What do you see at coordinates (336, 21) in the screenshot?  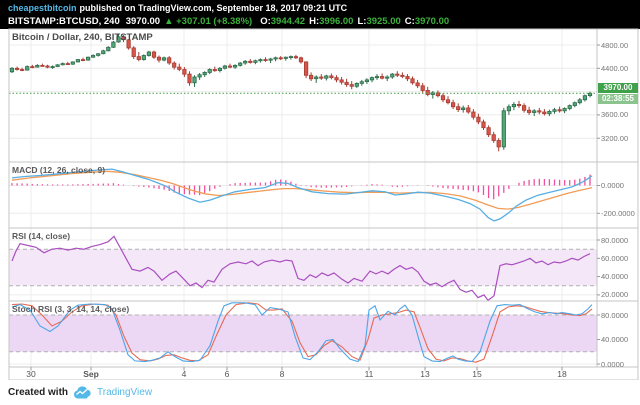 I see `high-value: 3996.00` at bounding box center [336, 21].